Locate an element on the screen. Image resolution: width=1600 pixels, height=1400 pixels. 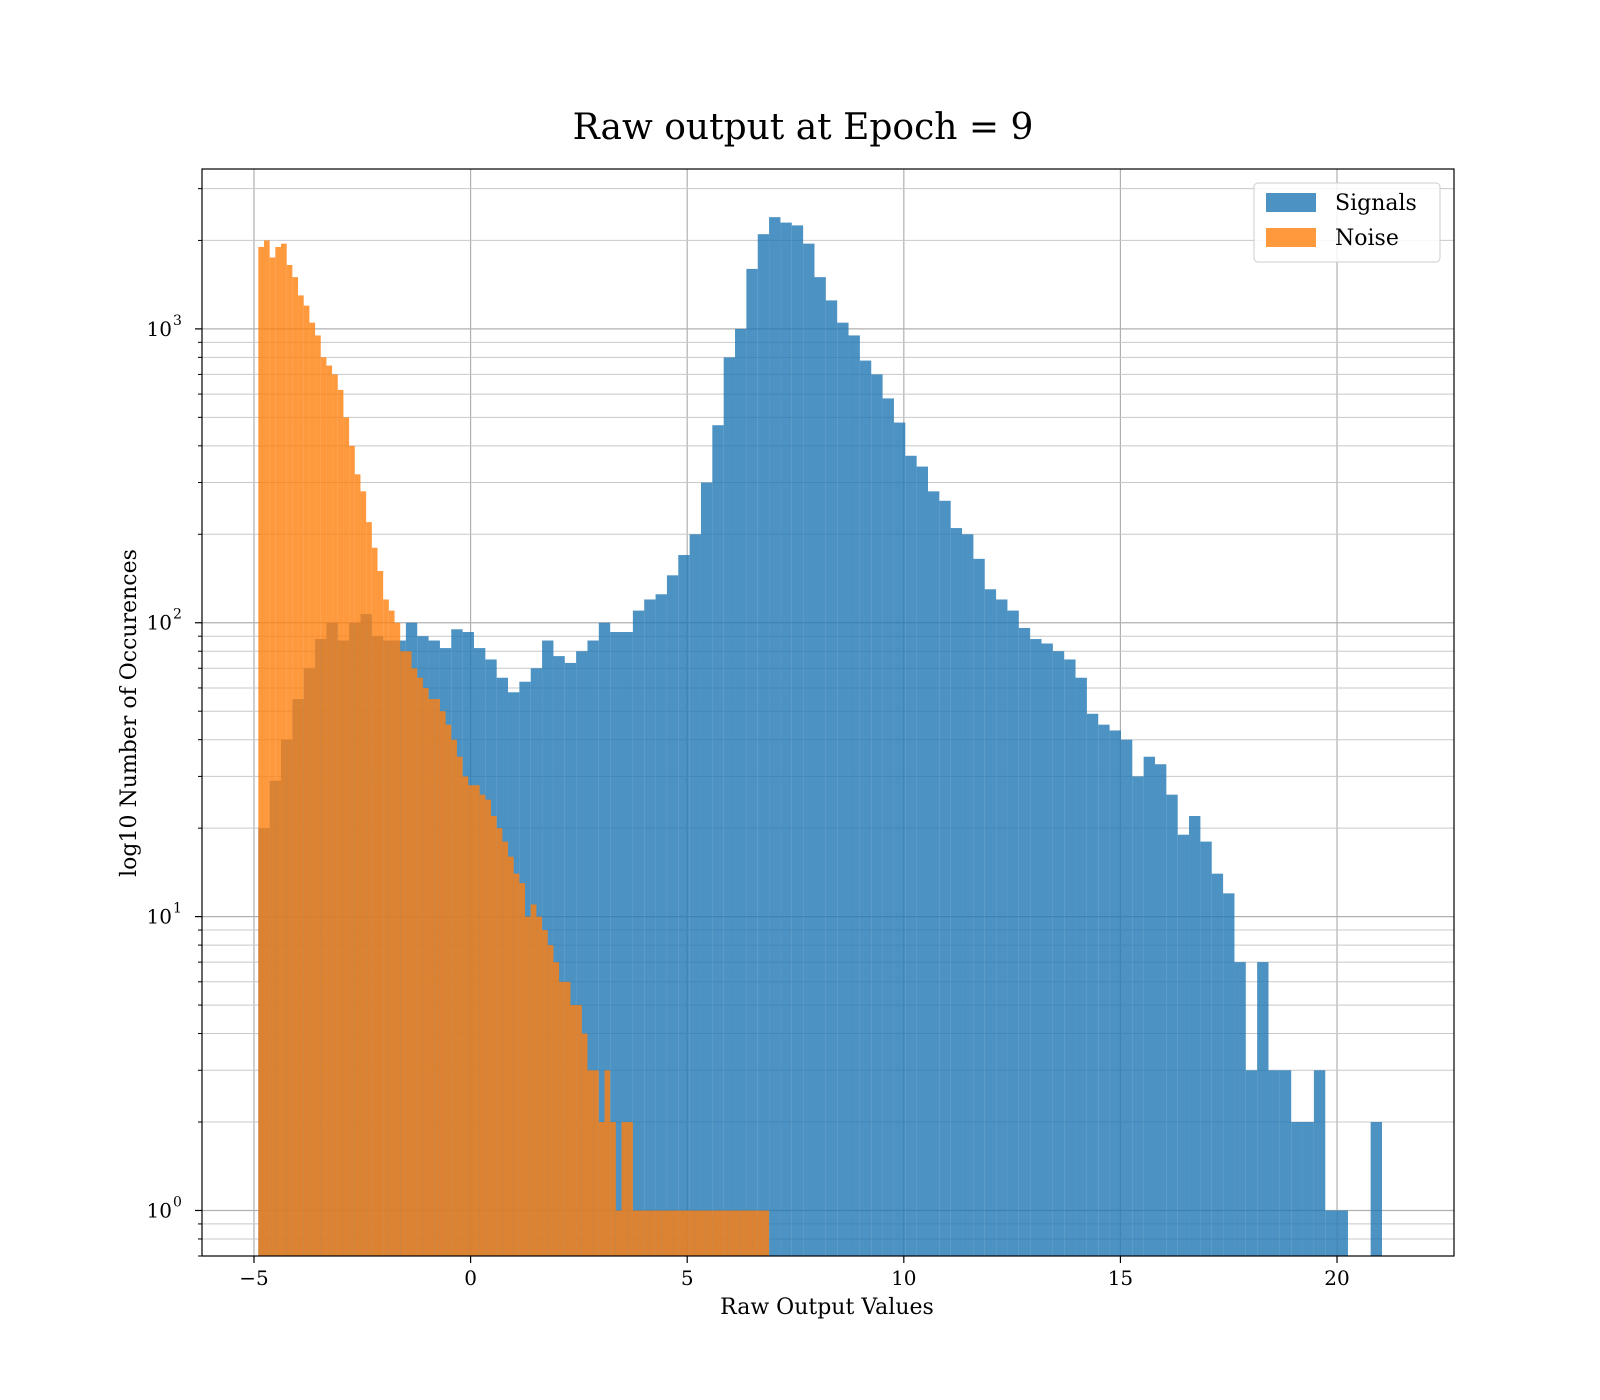
legend-swatch-noise is located at coordinates (1291, 237).